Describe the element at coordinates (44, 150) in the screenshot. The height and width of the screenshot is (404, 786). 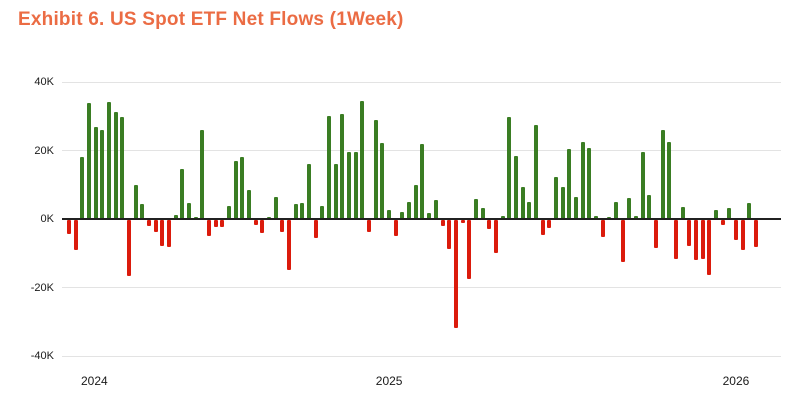
I see `y-axis-tick-label: 20K` at that location.